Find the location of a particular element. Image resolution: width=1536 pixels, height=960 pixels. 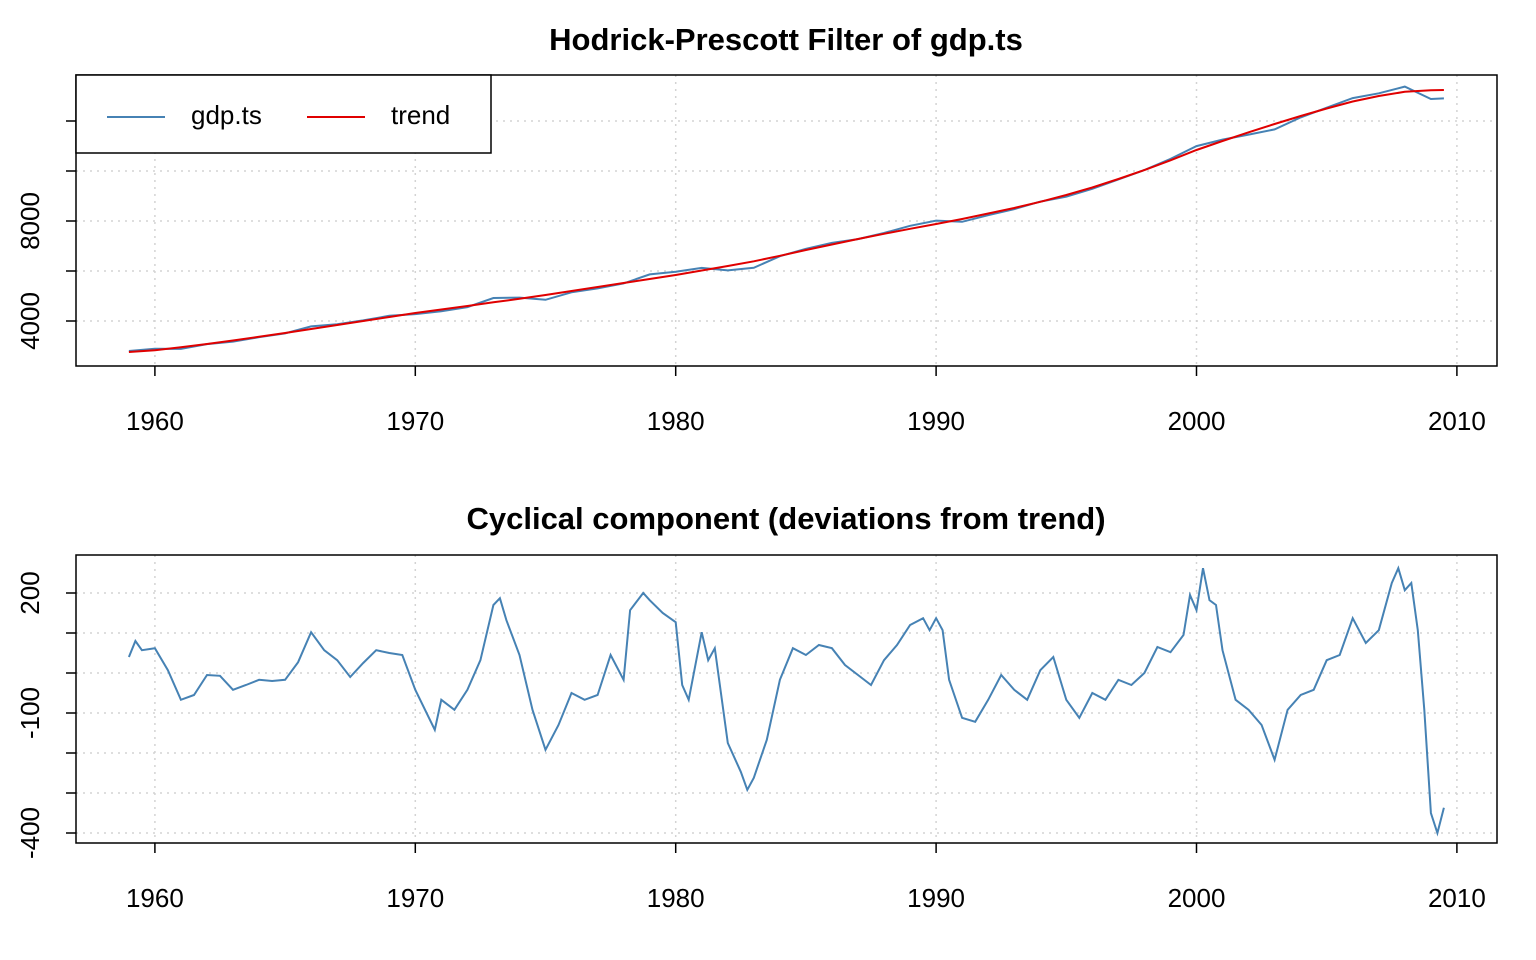

y-tick-label: -400 is located at coordinates (30, 833).